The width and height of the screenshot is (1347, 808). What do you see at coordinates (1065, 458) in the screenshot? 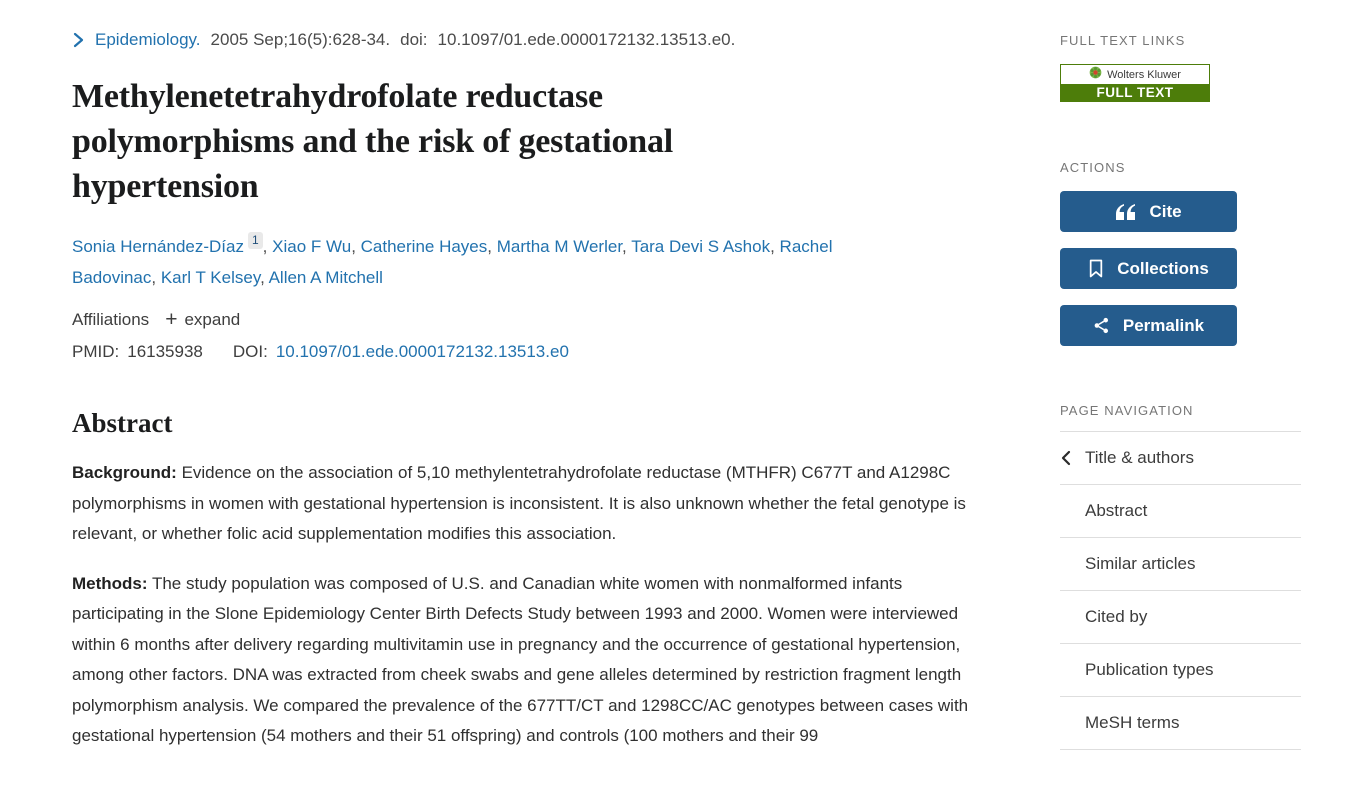
I see `chevron-left-icon` at bounding box center [1065, 458].